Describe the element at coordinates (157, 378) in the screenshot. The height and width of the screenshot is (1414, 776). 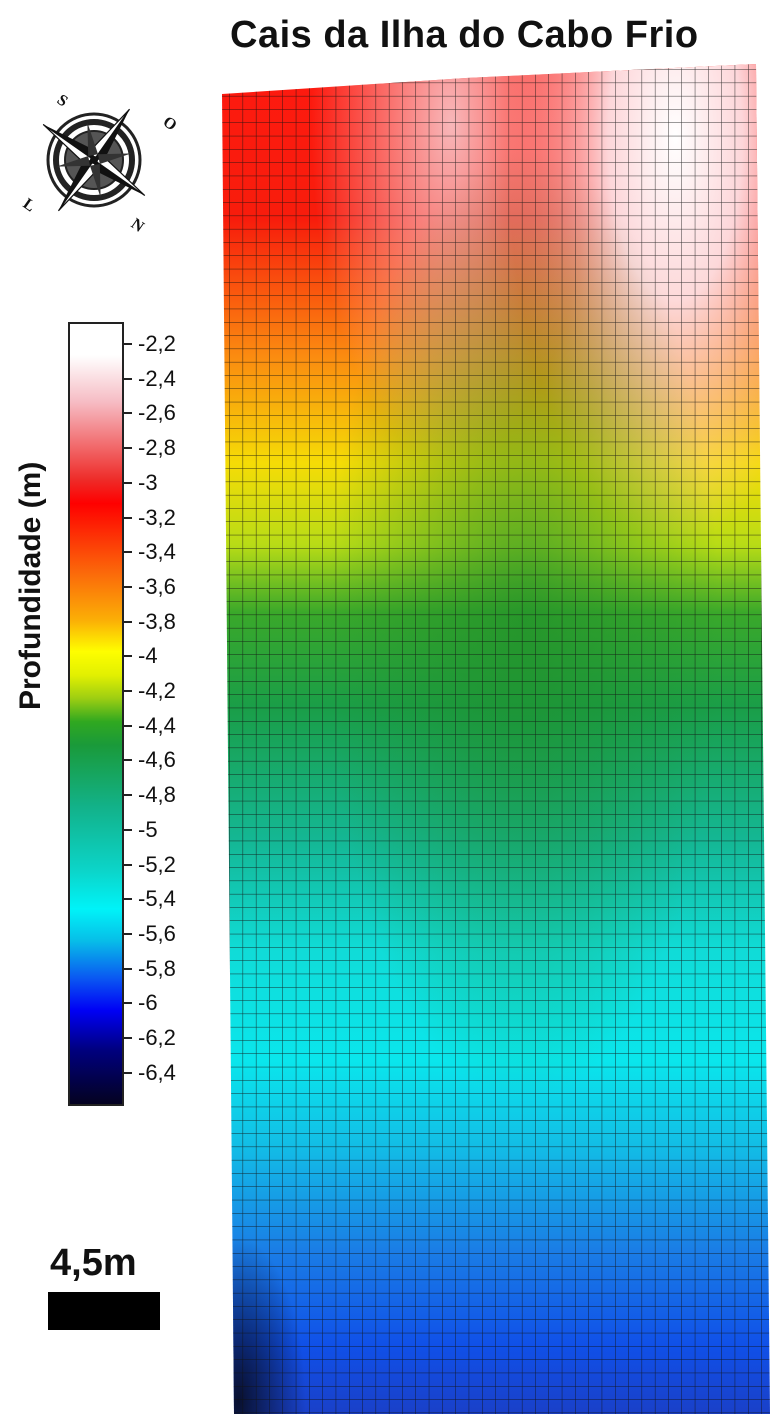
I see `colorbar-tick-label: -2,4` at that location.